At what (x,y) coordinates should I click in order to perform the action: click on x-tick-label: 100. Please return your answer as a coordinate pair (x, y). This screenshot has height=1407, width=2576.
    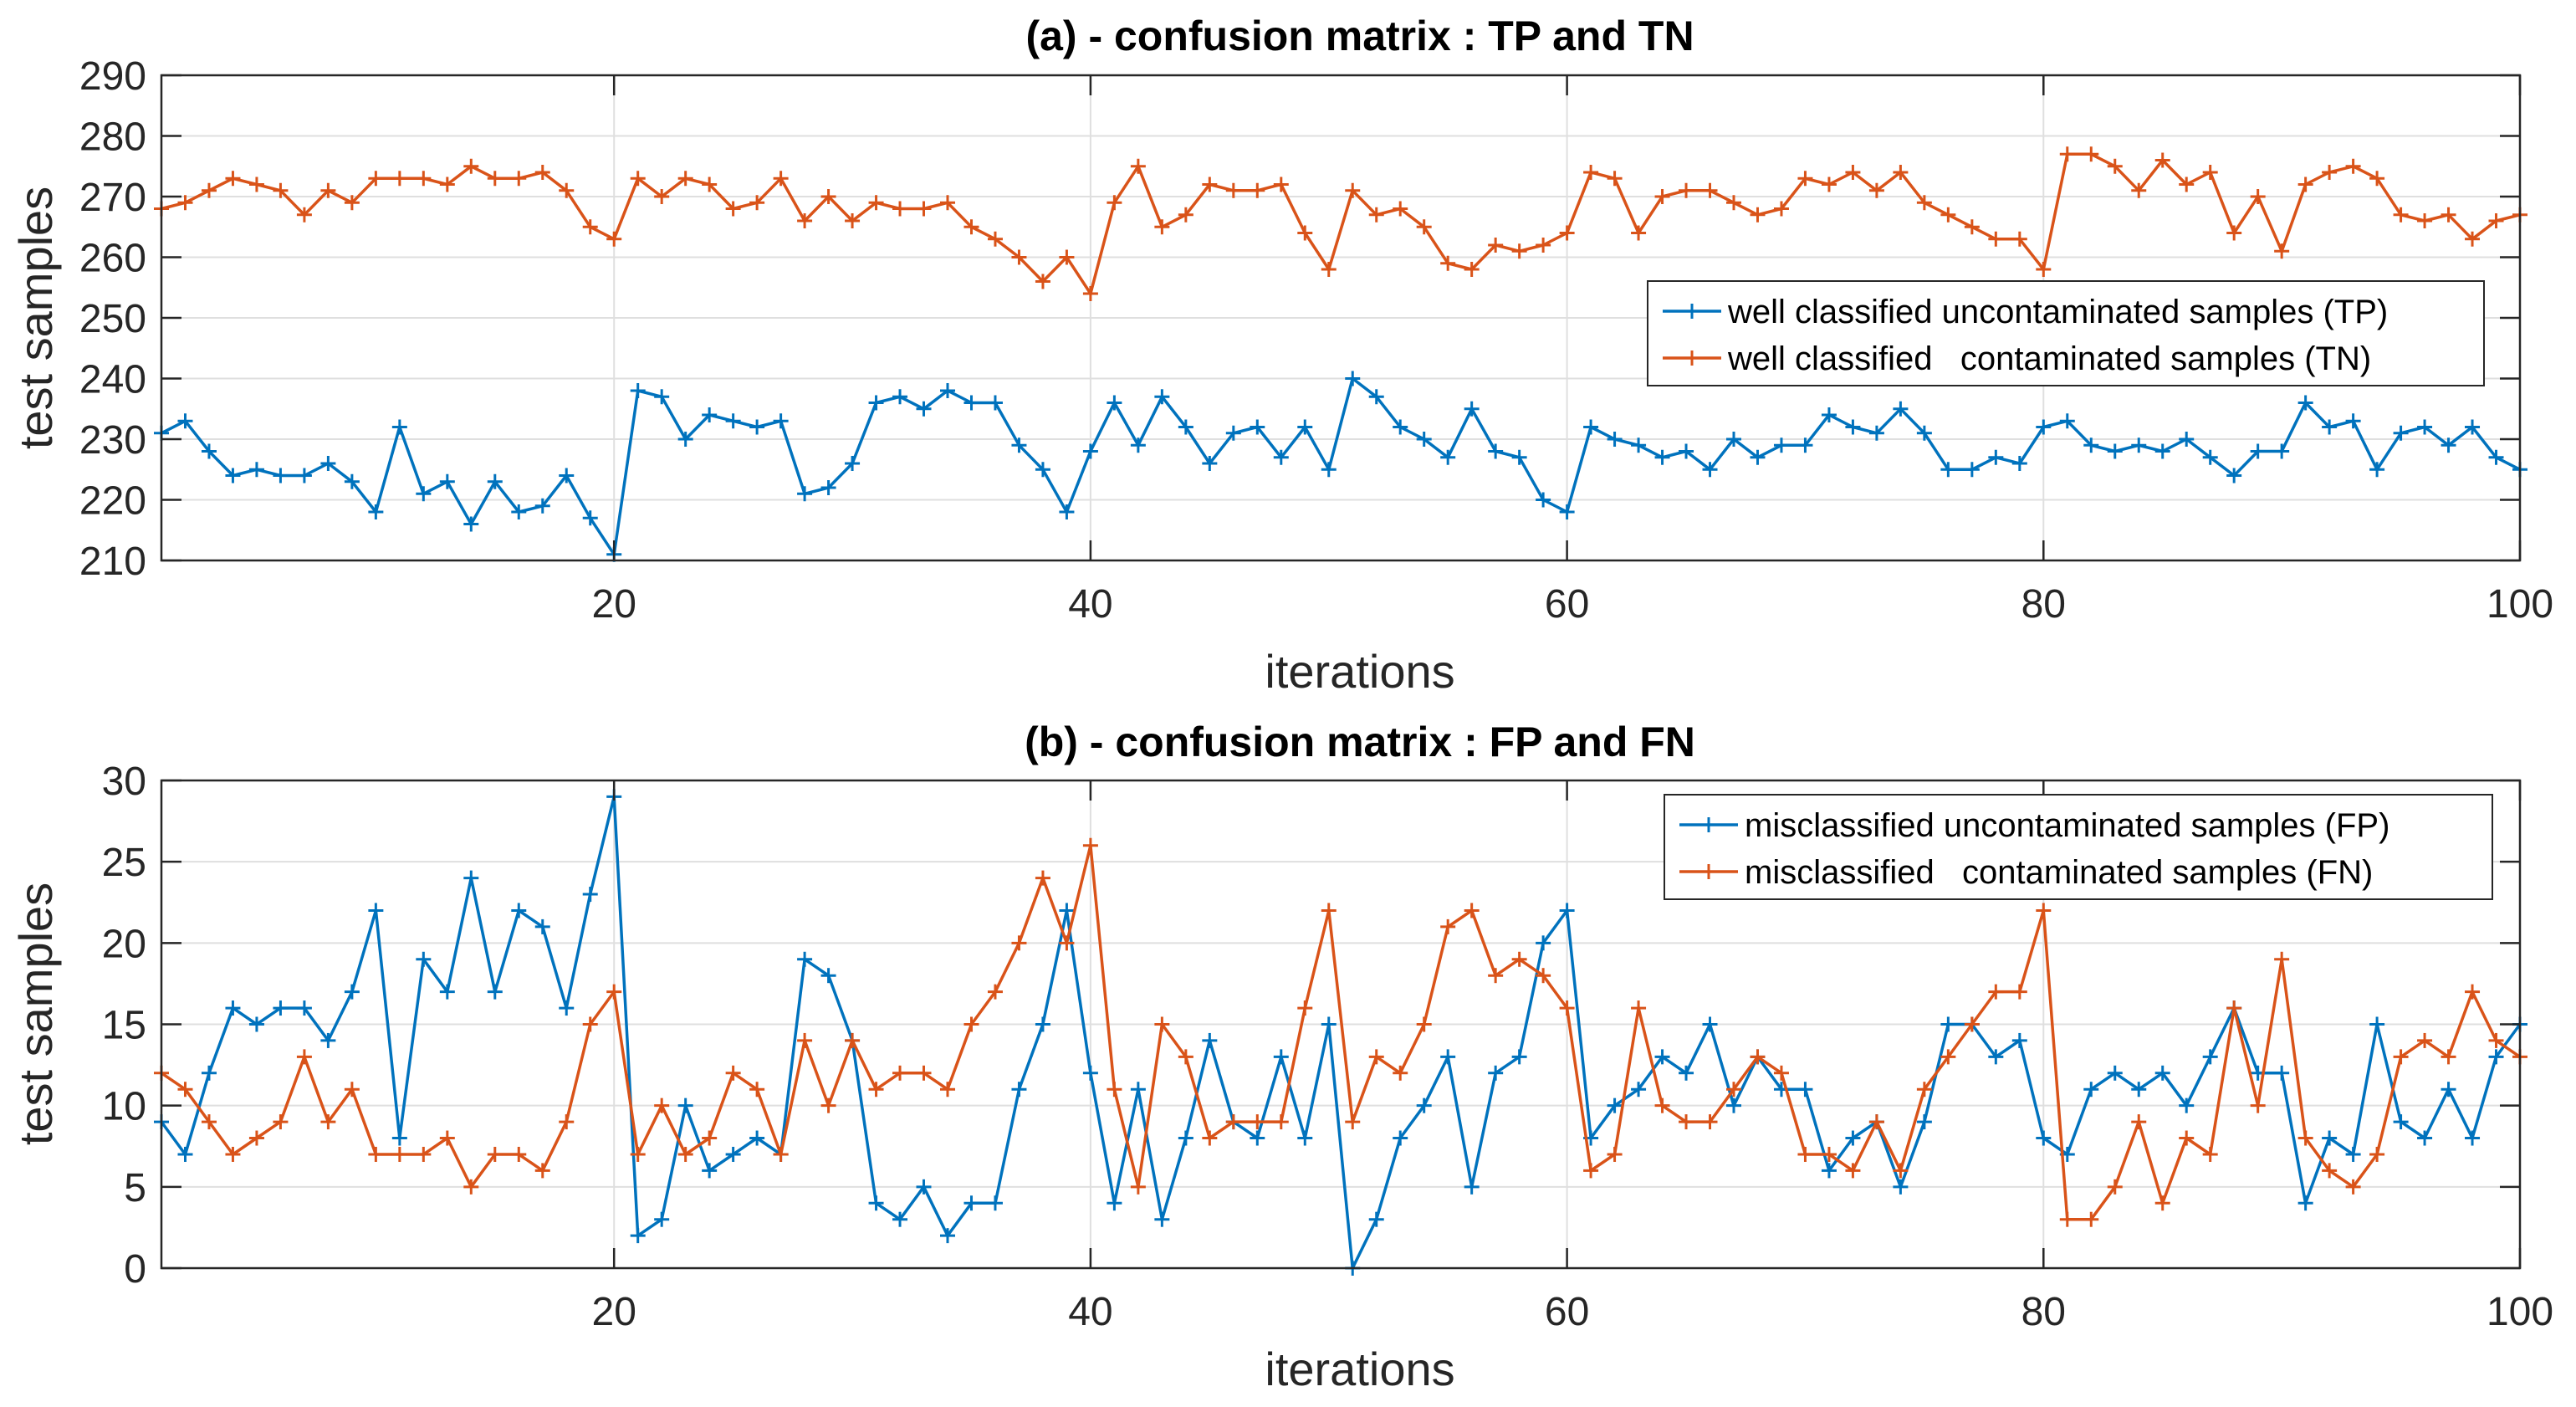
    Looking at the image, I should click on (2520, 1312).